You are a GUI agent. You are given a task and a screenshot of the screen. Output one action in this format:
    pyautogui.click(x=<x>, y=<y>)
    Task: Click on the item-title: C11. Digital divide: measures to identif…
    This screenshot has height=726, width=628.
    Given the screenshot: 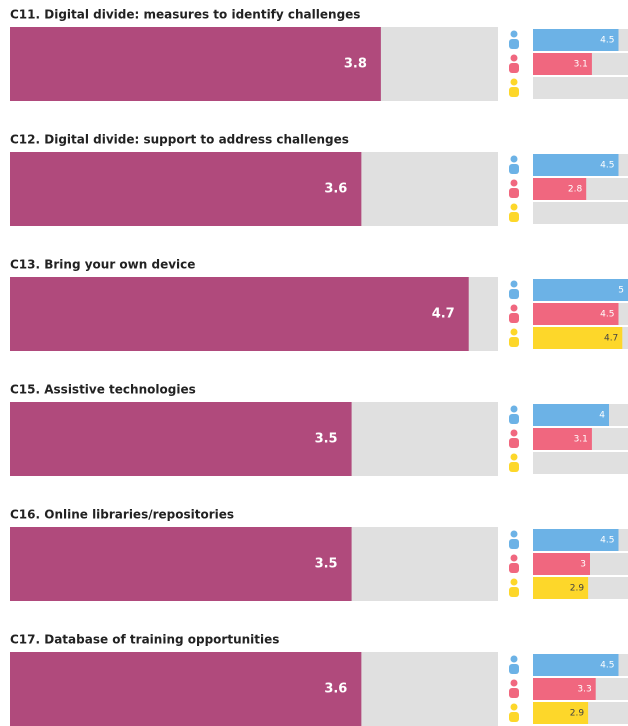 What is the action you would take?
    pyautogui.click(x=185, y=15)
    